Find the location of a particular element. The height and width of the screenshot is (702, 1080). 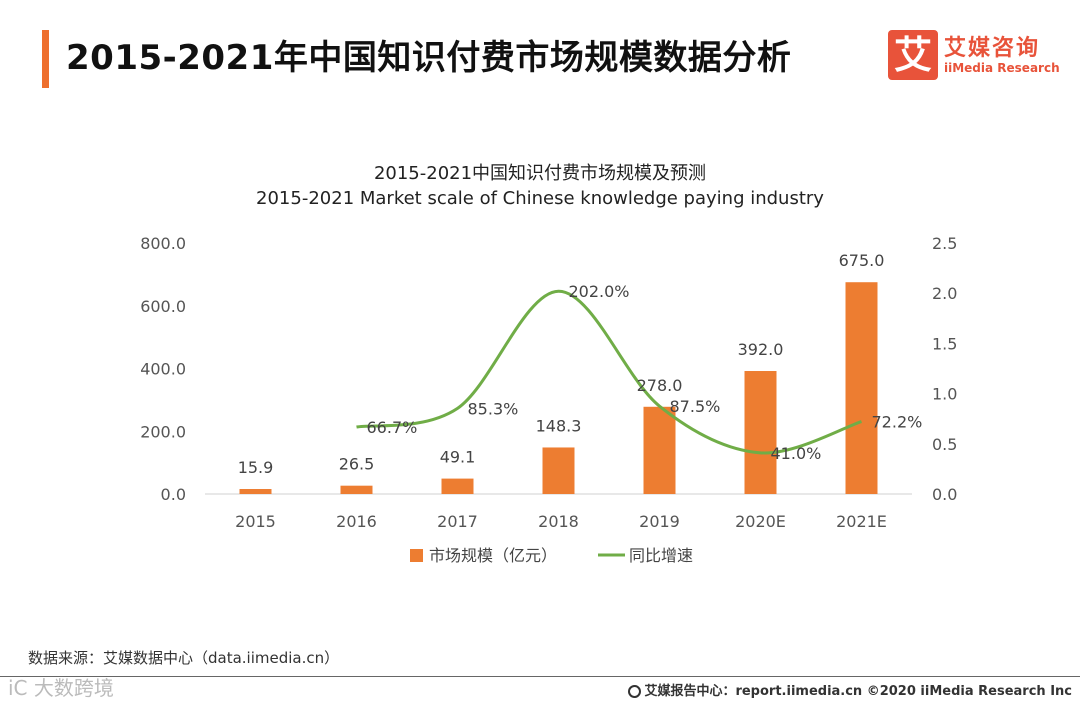

legend-line-label: 同比增速 is located at coordinates (661, 555).